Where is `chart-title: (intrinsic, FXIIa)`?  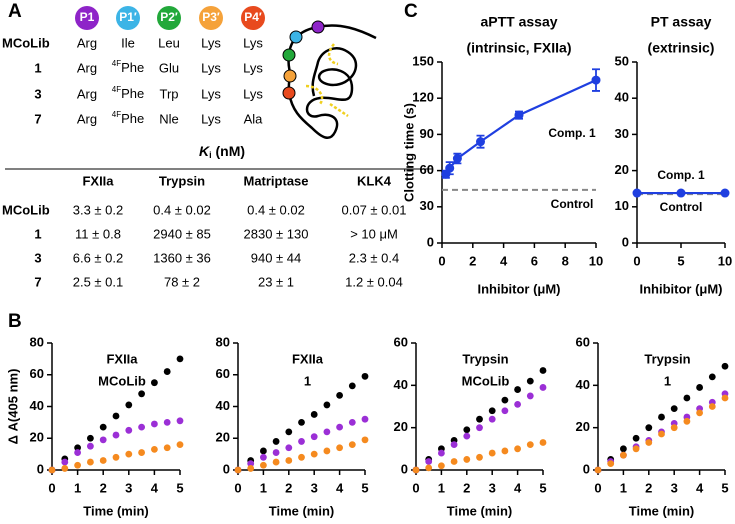 chart-title: (intrinsic, FXIIa) is located at coordinates (518, 48).